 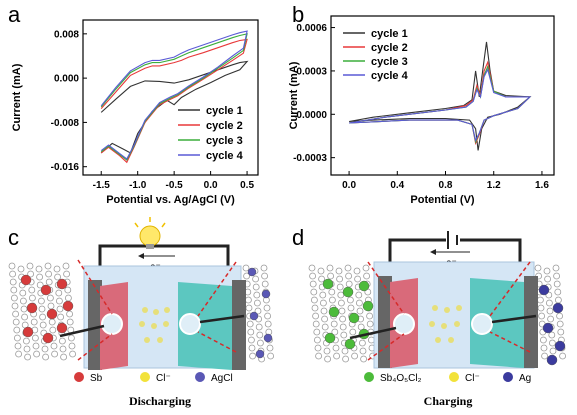 What do you see at coordinates (190, 324) in the screenshot?
I see `zoom-bubble-right` at bounding box center [190, 324].